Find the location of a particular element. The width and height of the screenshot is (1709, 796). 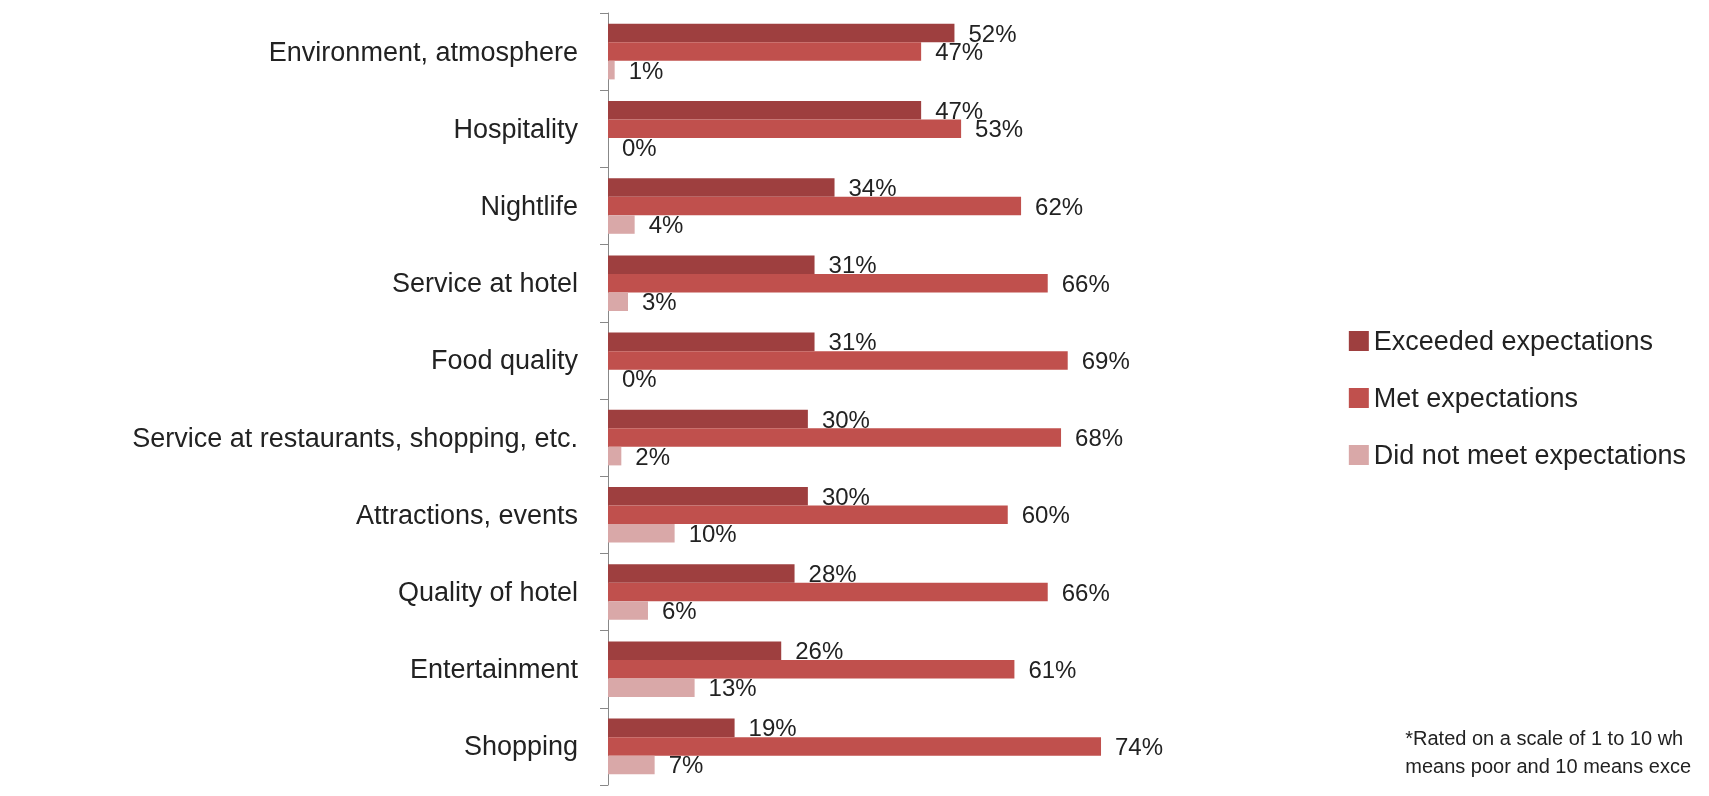

data-label: 68% is located at coordinates (1099, 438).